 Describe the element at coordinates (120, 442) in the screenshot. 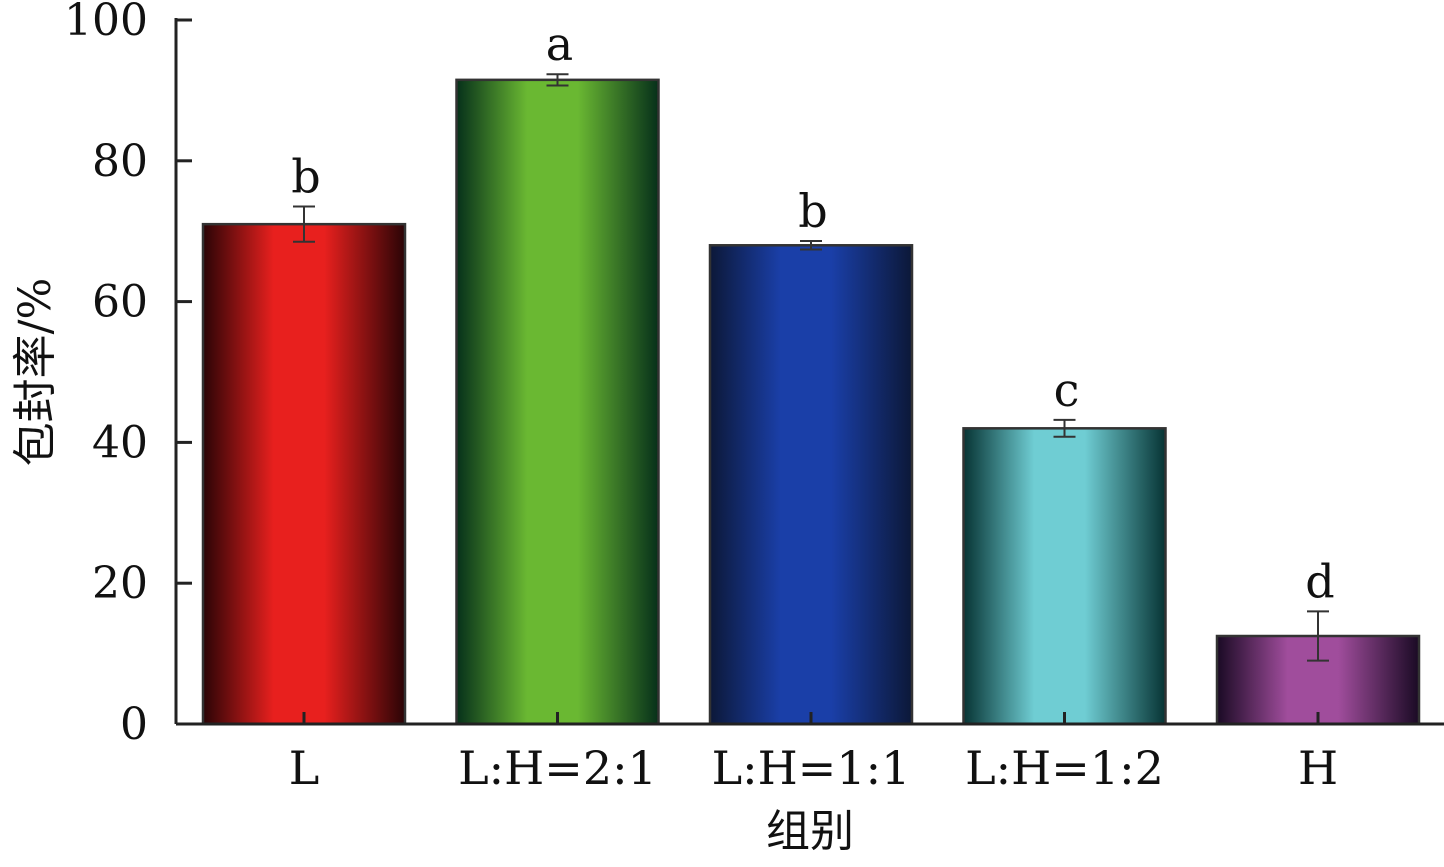

I see `y-tick-label: 40` at that location.